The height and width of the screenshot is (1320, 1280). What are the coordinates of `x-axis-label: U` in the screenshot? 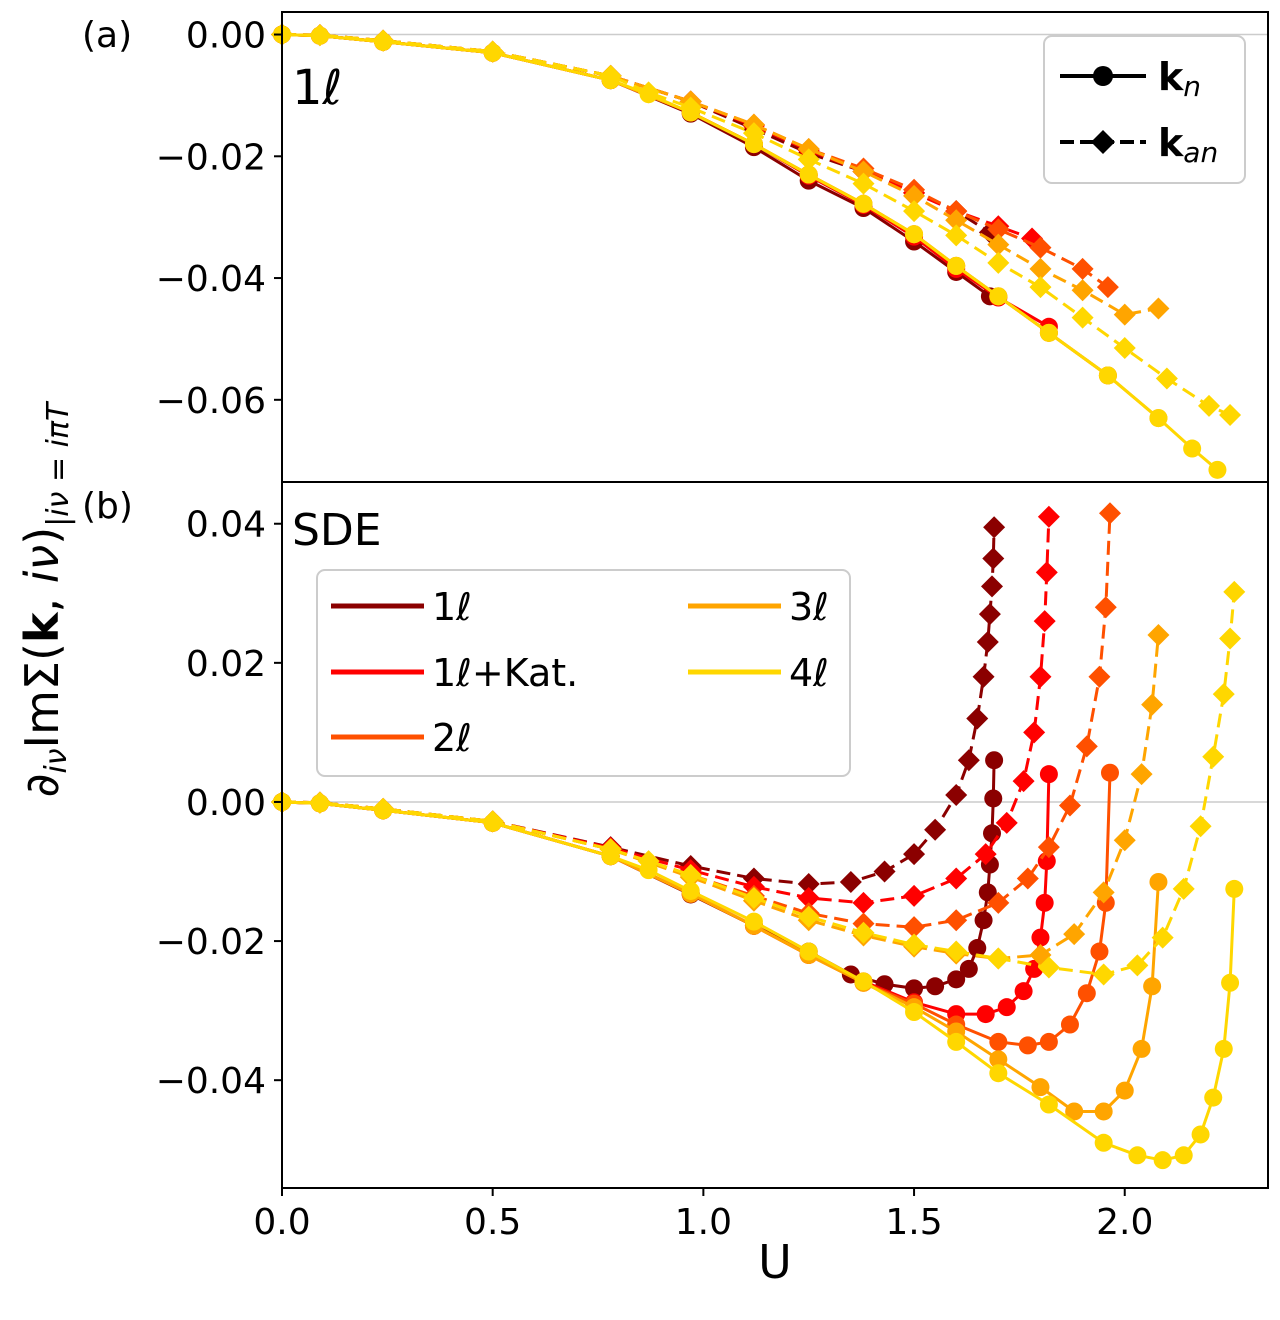 It's located at (775, 1262).